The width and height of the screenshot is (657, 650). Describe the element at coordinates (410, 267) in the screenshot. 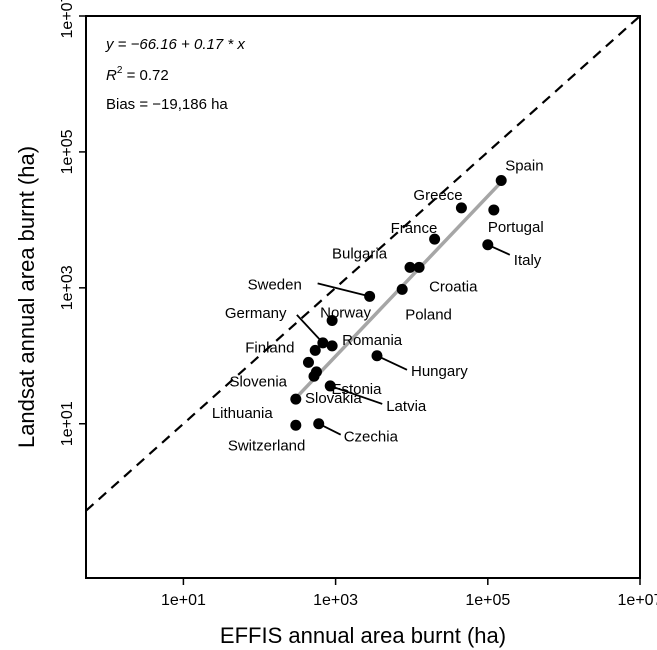

I see `data-point-bulgaria` at that location.